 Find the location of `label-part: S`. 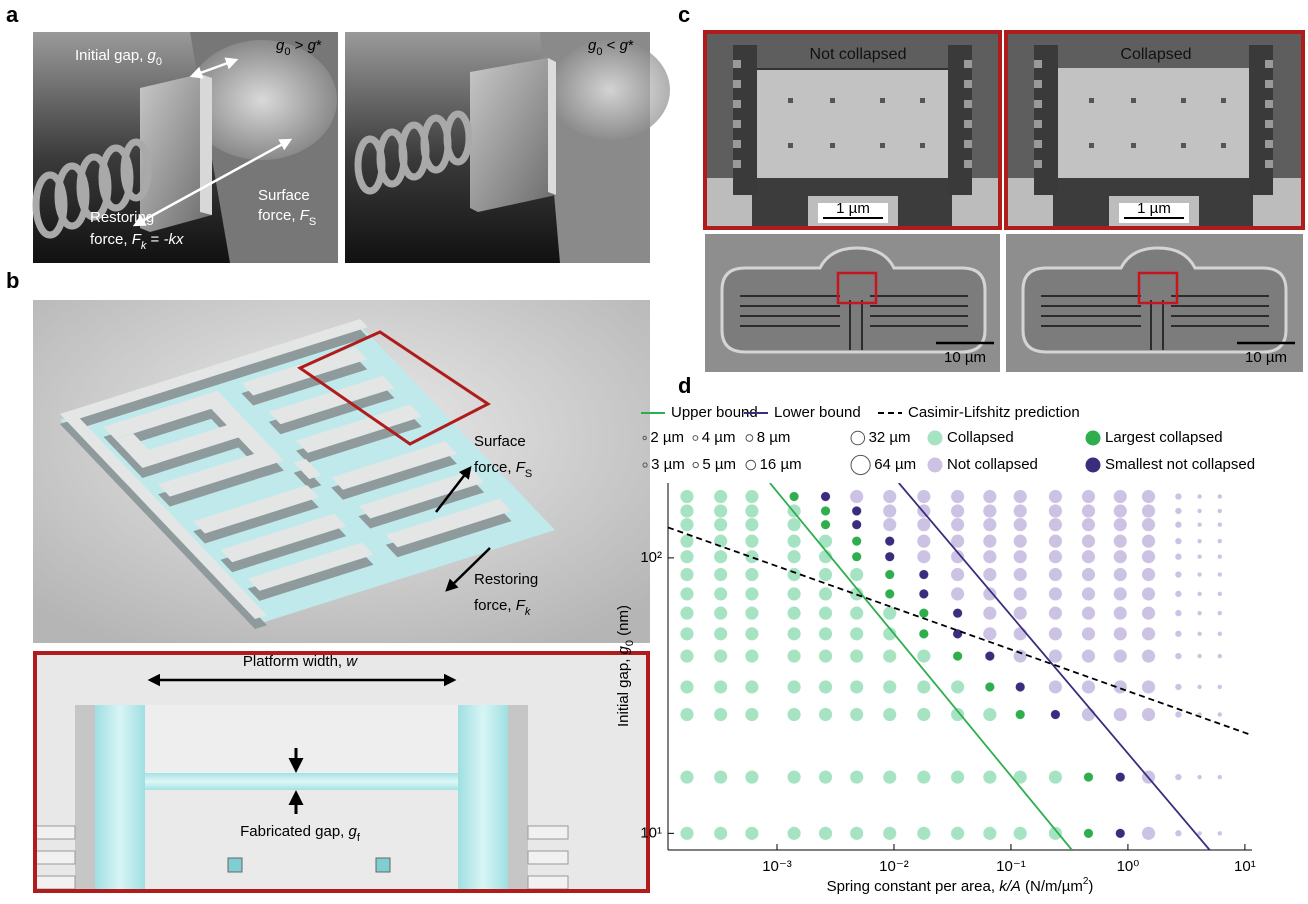

label-part: S is located at coordinates (312, 222).